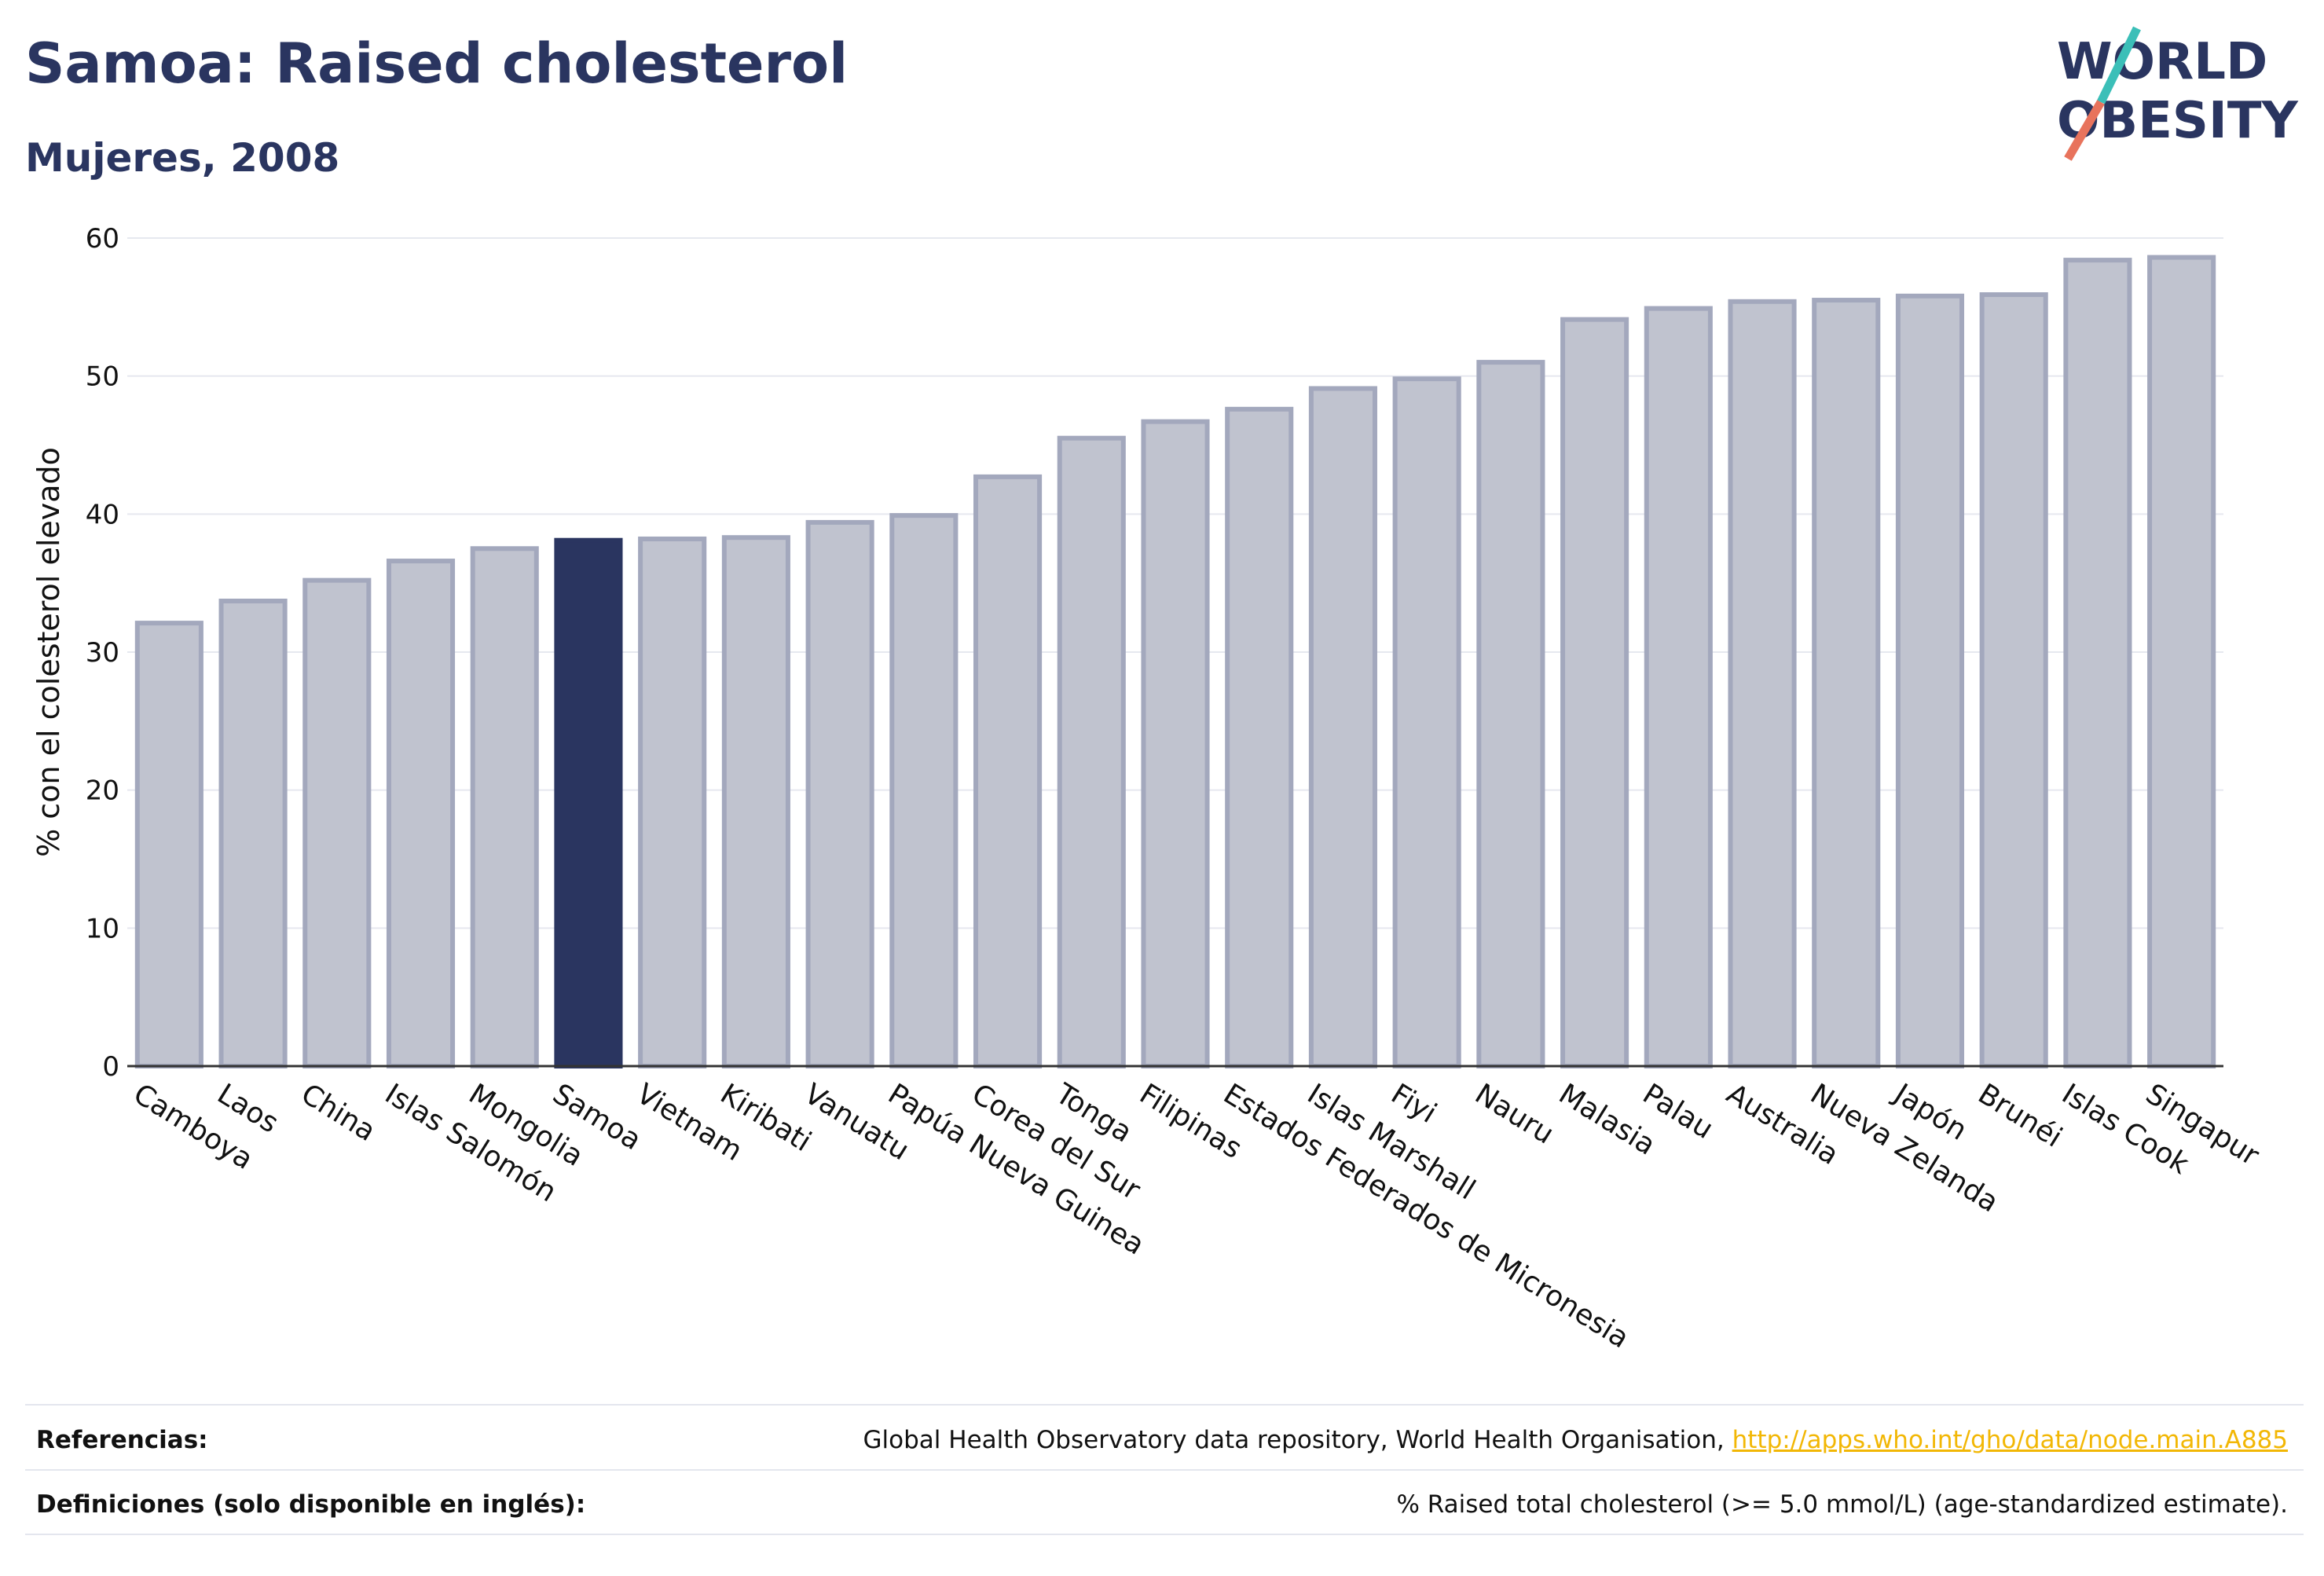  Describe the element at coordinates (2019, 1116) in the screenshot. I see `x-tick-label: Brunéi` at that location.